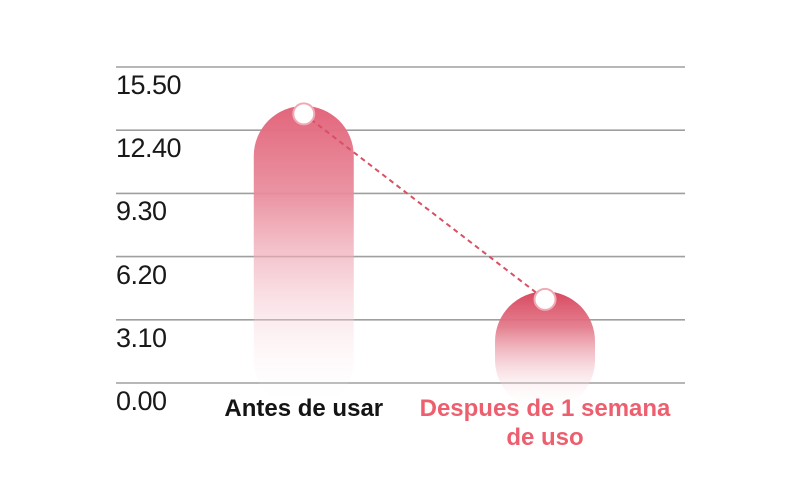 The height and width of the screenshot is (488, 800). Describe the element at coordinates (141, 211) in the screenshot. I see `y-tick-label: 9.30` at that location.